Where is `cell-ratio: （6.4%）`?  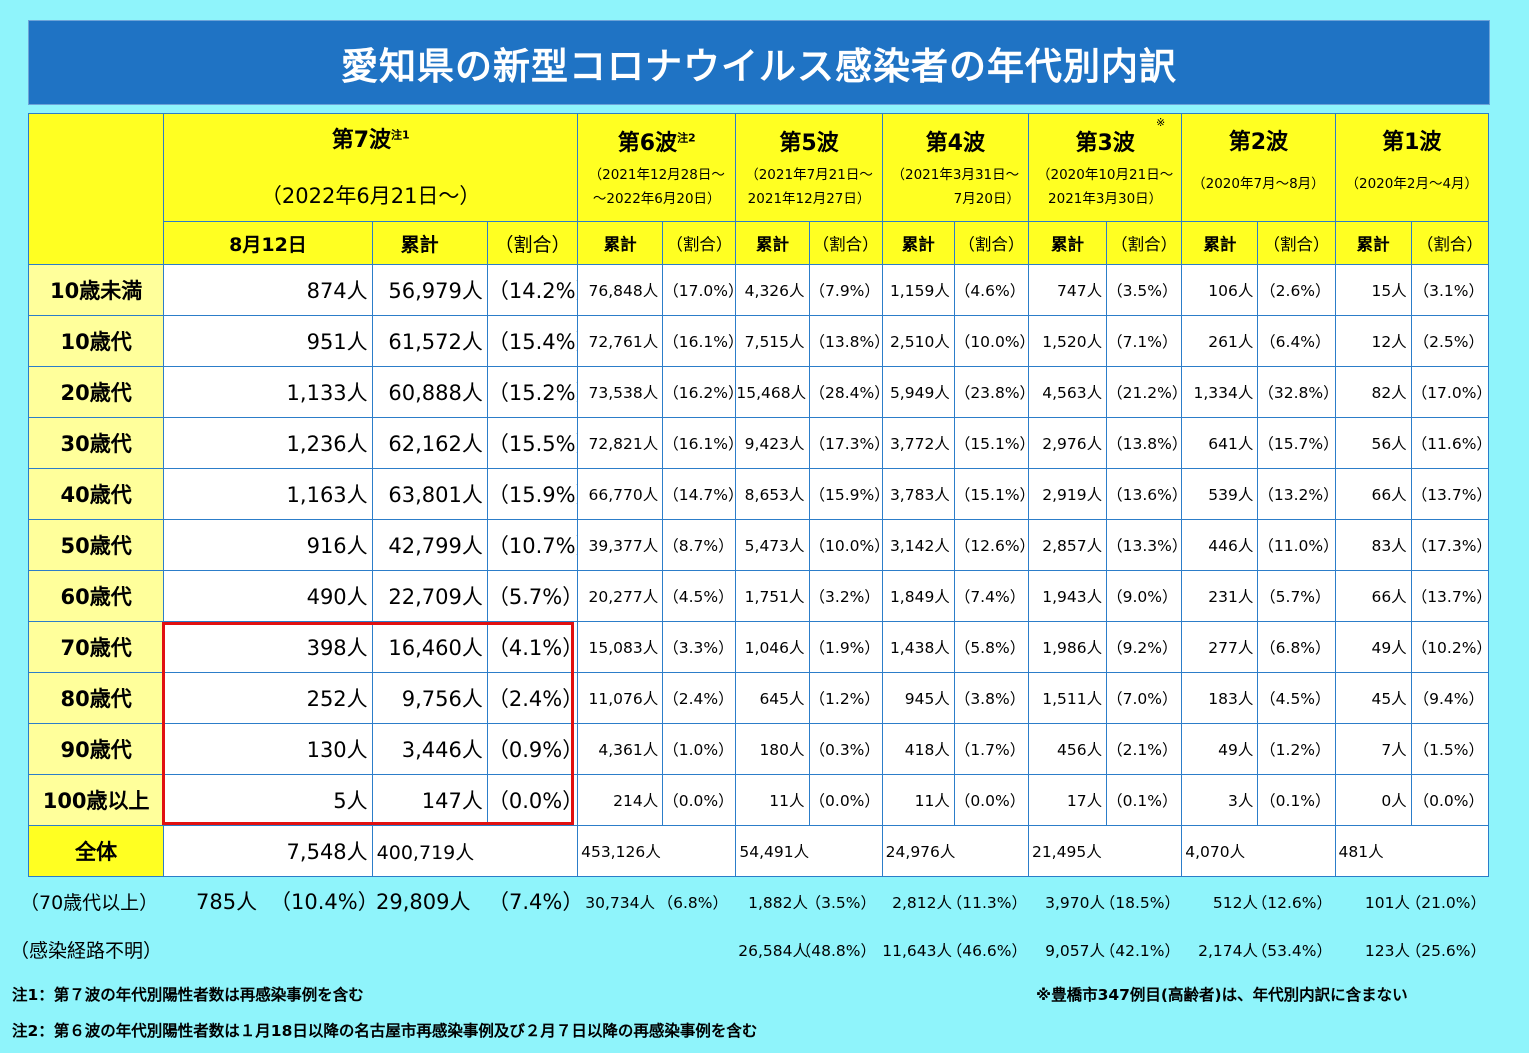 cell-ratio: （6.4%） is located at coordinates (1296, 341).